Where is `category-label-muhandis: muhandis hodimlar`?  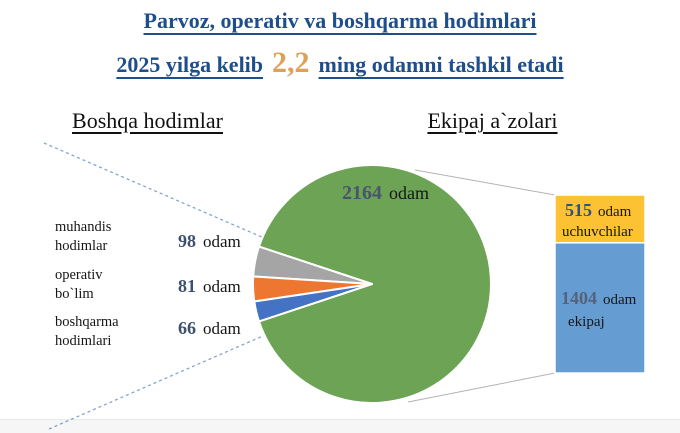
category-label-muhandis: muhandis hodimlar is located at coordinates (83, 237).